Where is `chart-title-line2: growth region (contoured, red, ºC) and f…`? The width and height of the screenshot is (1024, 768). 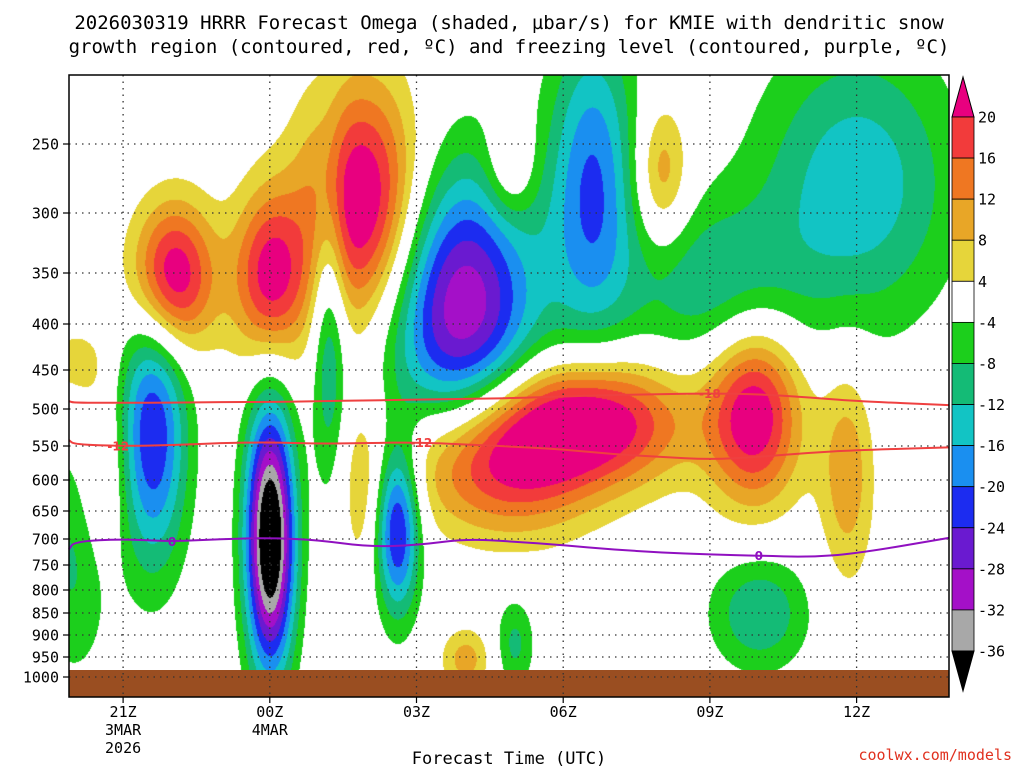 chart-title-line2: growth region (contoured, red, ºC) and f… is located at coordinates (509, 47).